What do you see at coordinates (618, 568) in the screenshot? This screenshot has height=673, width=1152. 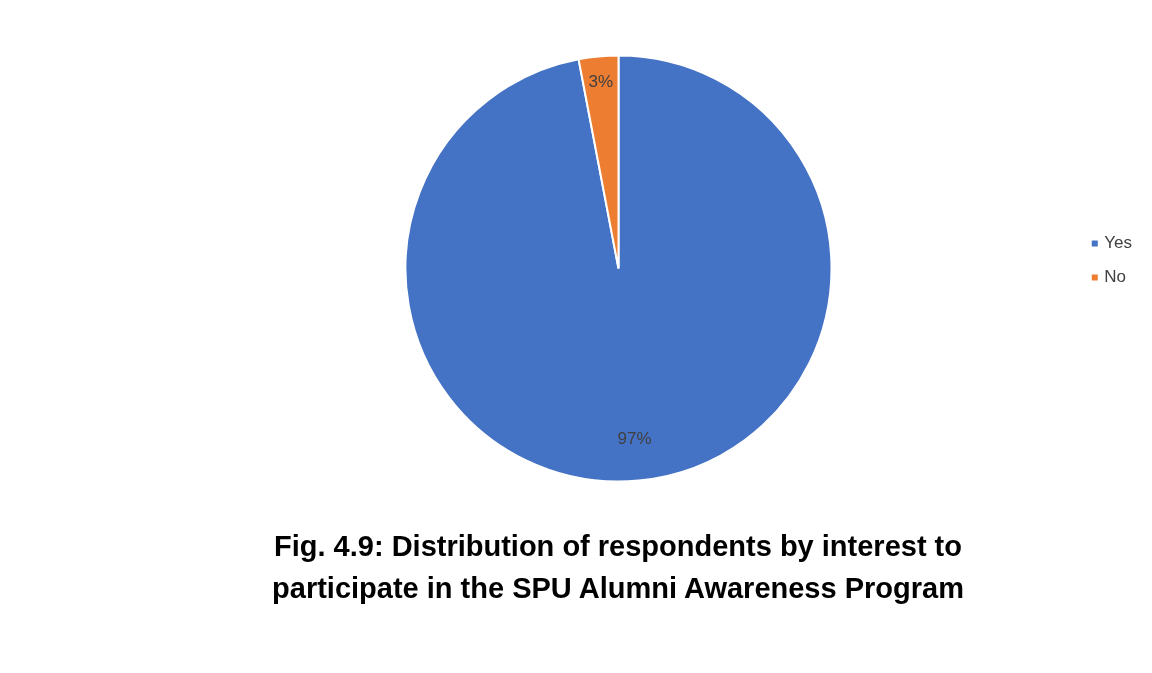 I see `text: Fig. 4.9: Distribution of respondents by interest to participate in the SPU Alumni Awareness Program` at bounding box center [618, 568].